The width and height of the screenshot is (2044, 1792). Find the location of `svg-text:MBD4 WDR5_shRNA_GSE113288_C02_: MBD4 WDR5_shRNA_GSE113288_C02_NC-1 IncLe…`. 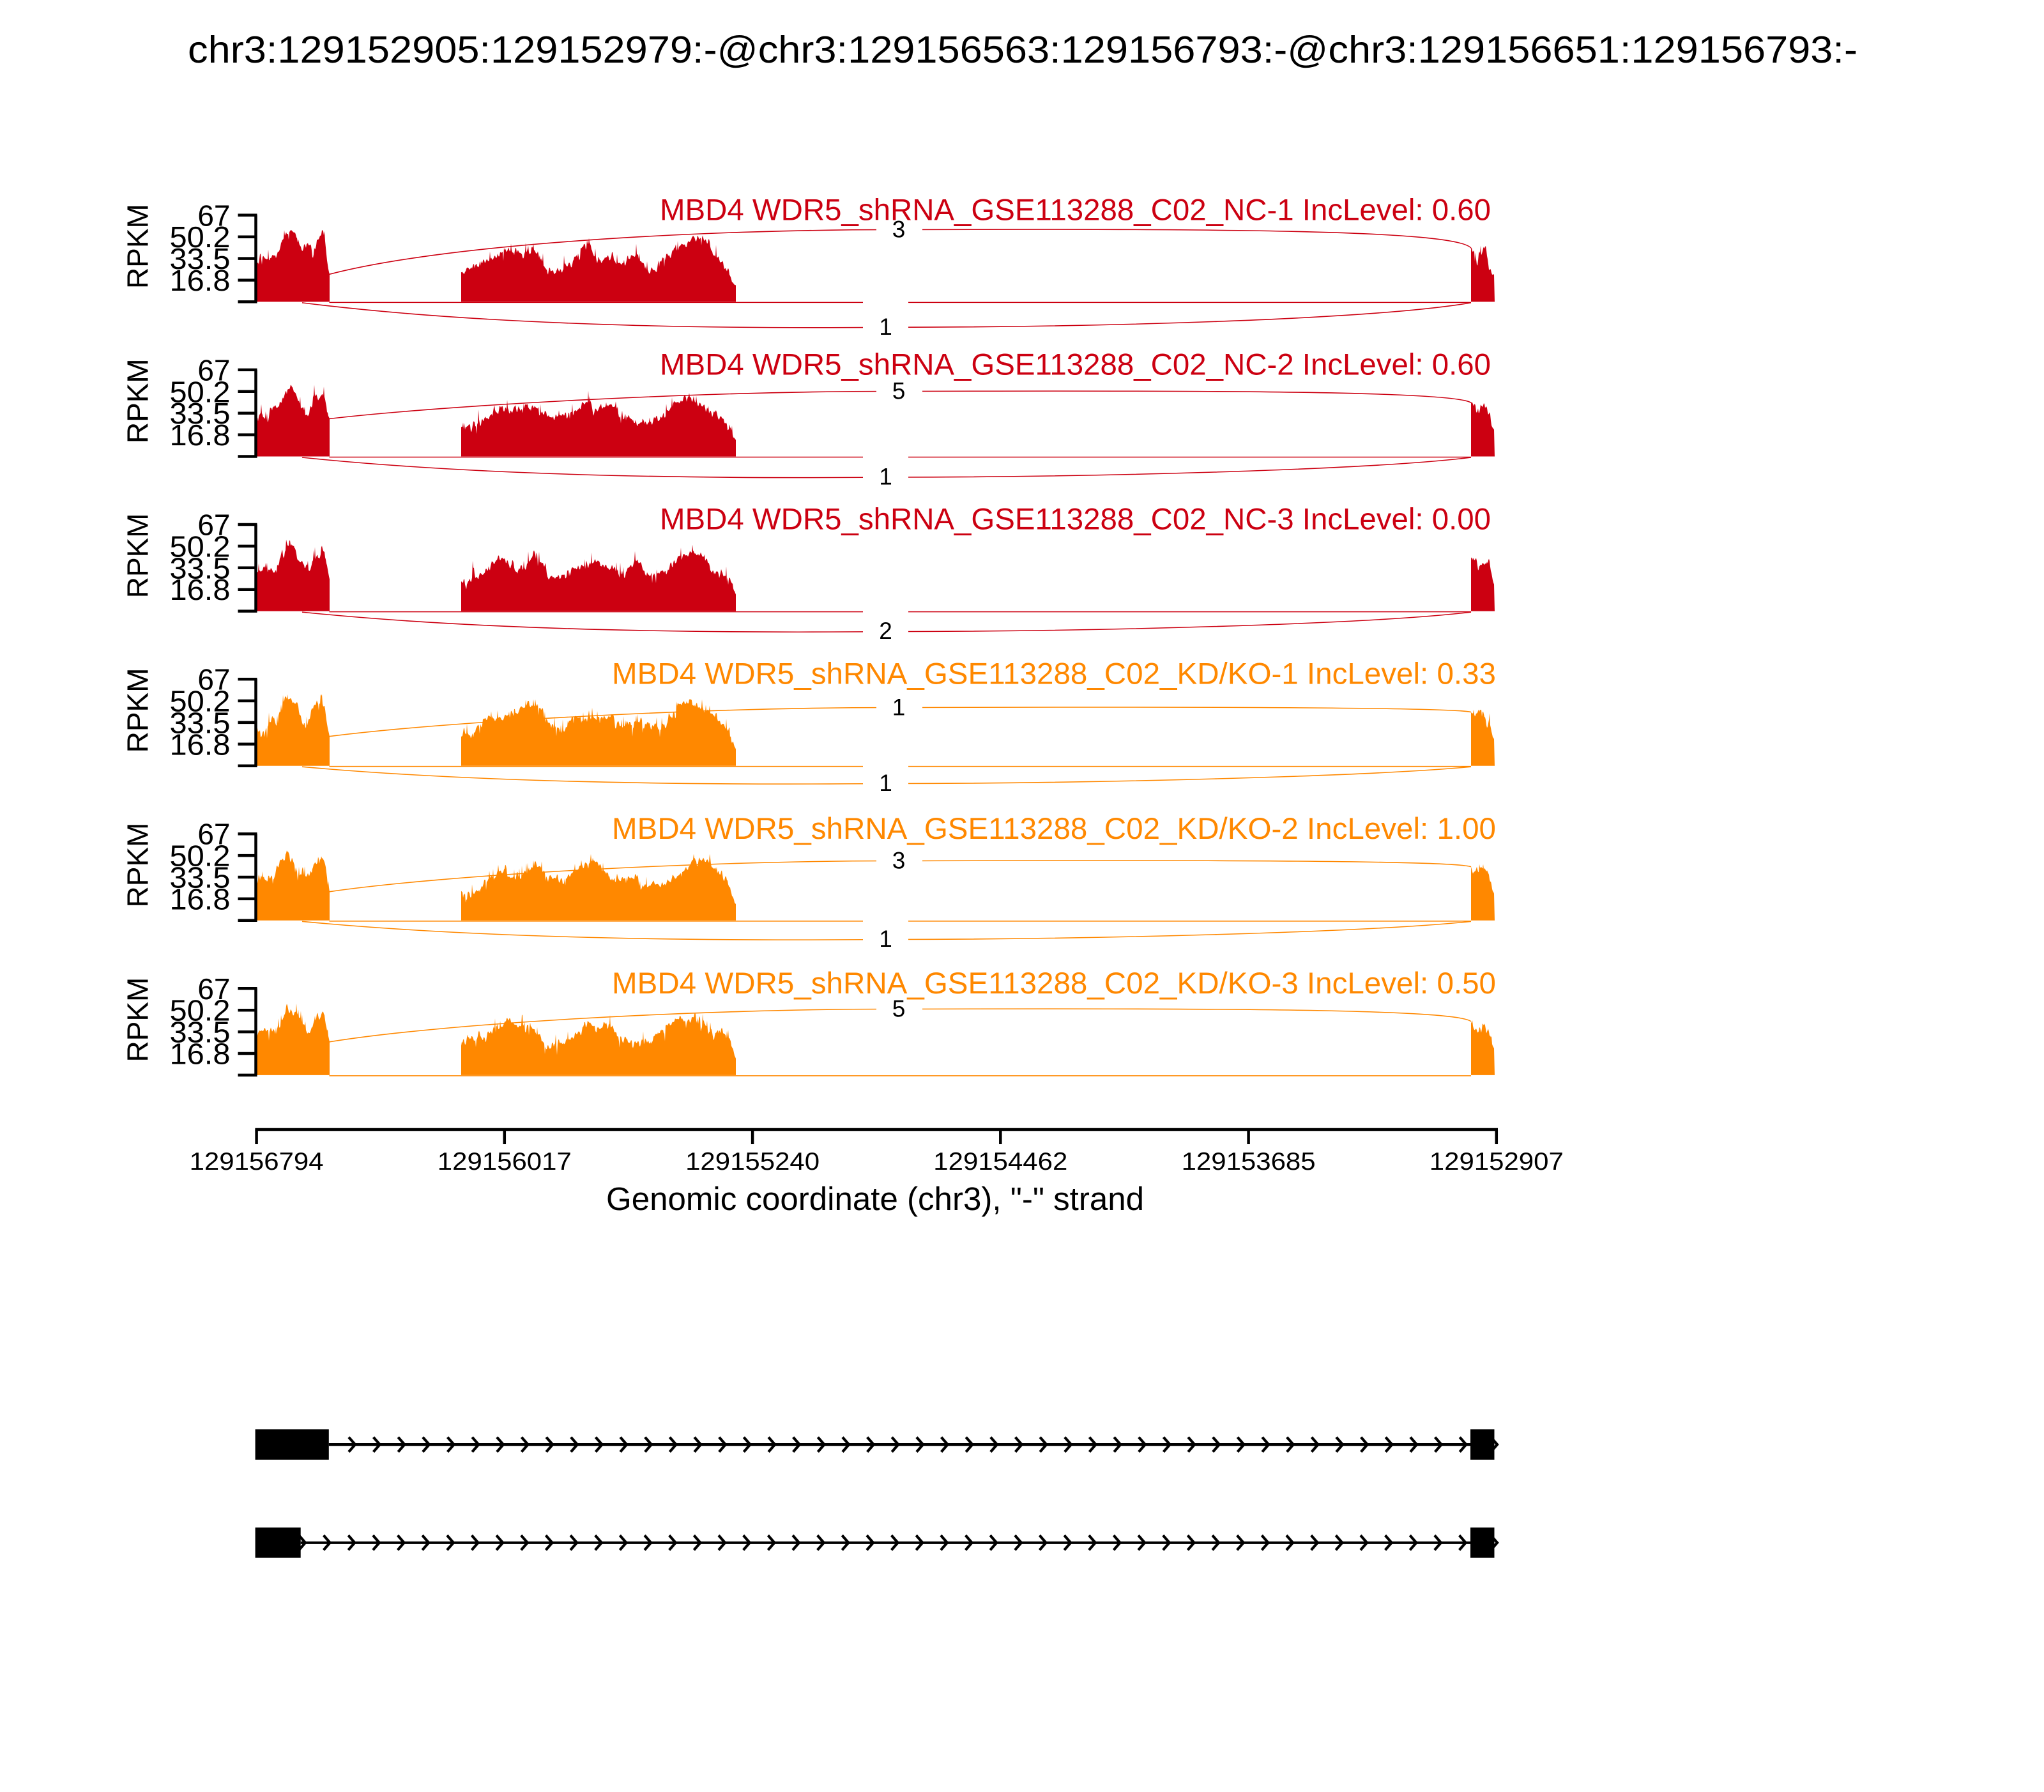

svg-text:MBD4 WDR5_shRNA_GSE113288_C02_: MBD4 WDR5_shRNA_GSE113288_C02_NC-1 IncLe… is located at coordinates (1075, 209).